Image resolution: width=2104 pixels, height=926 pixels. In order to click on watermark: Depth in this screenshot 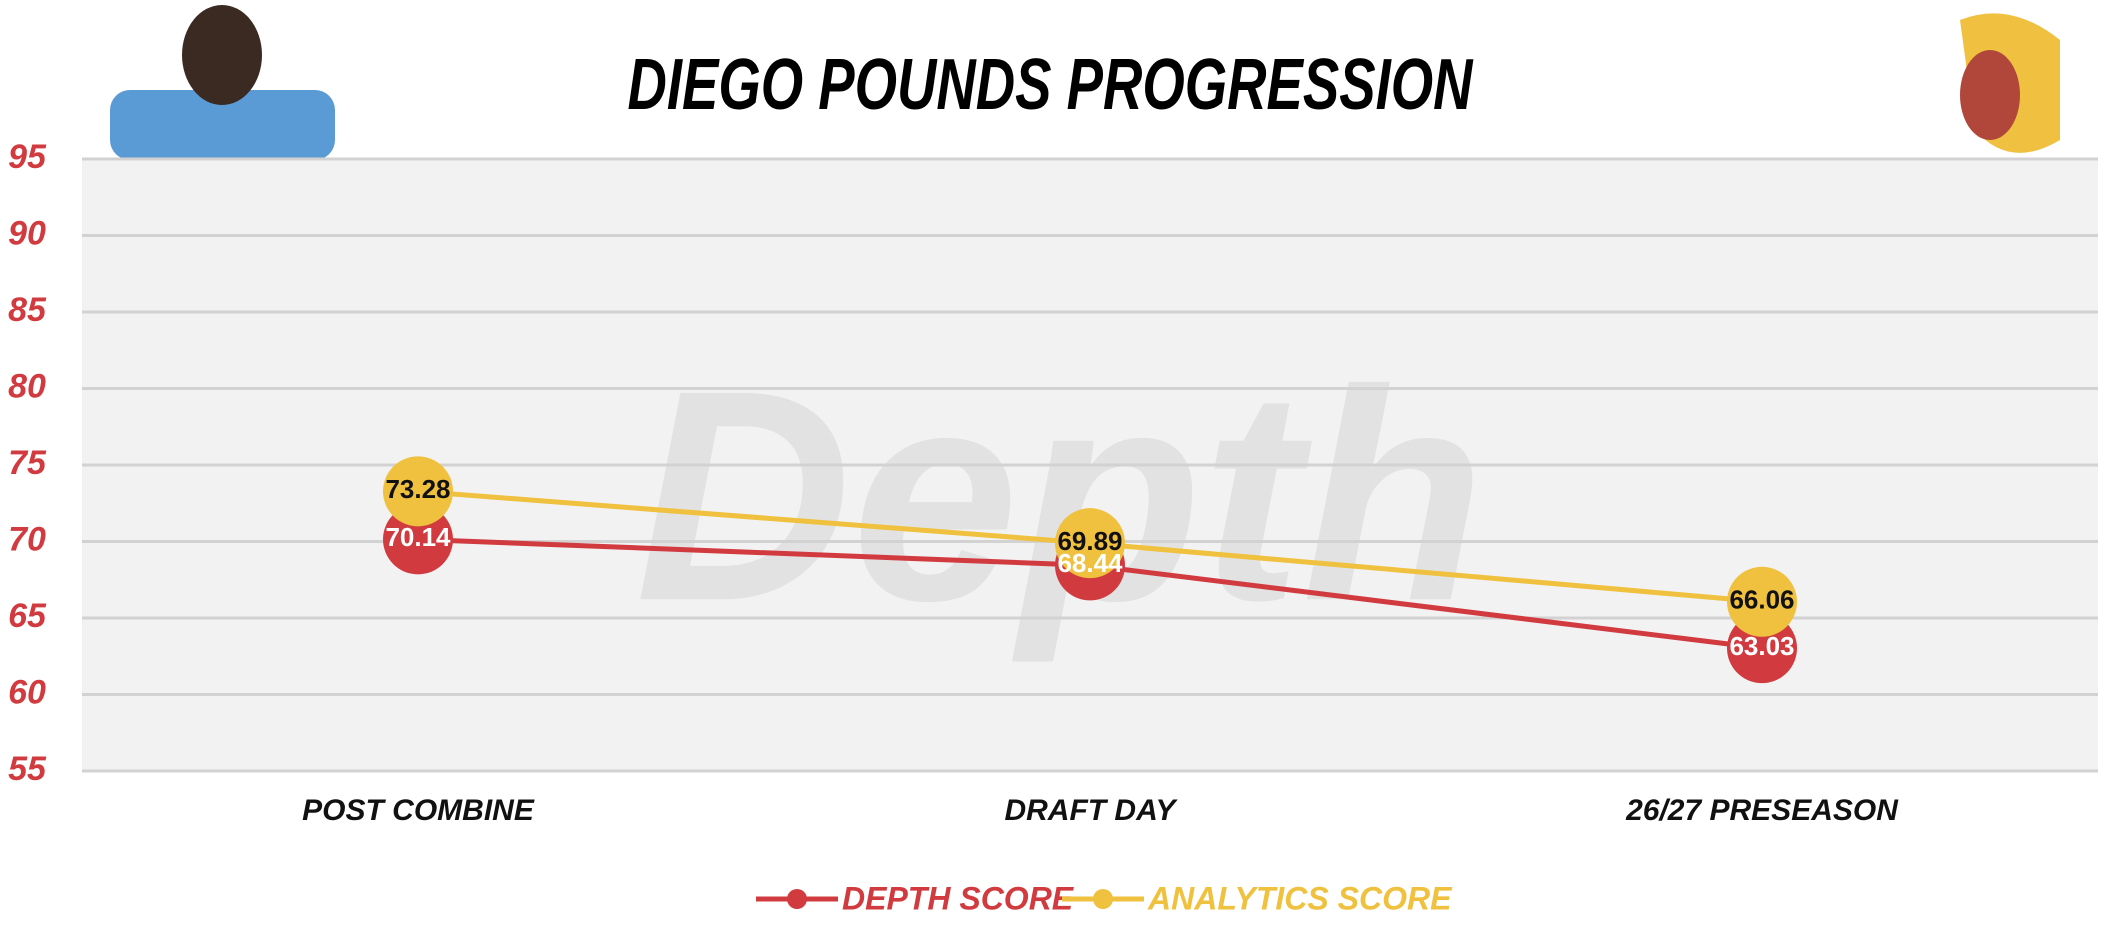, I will do `click(1060, 496)`.